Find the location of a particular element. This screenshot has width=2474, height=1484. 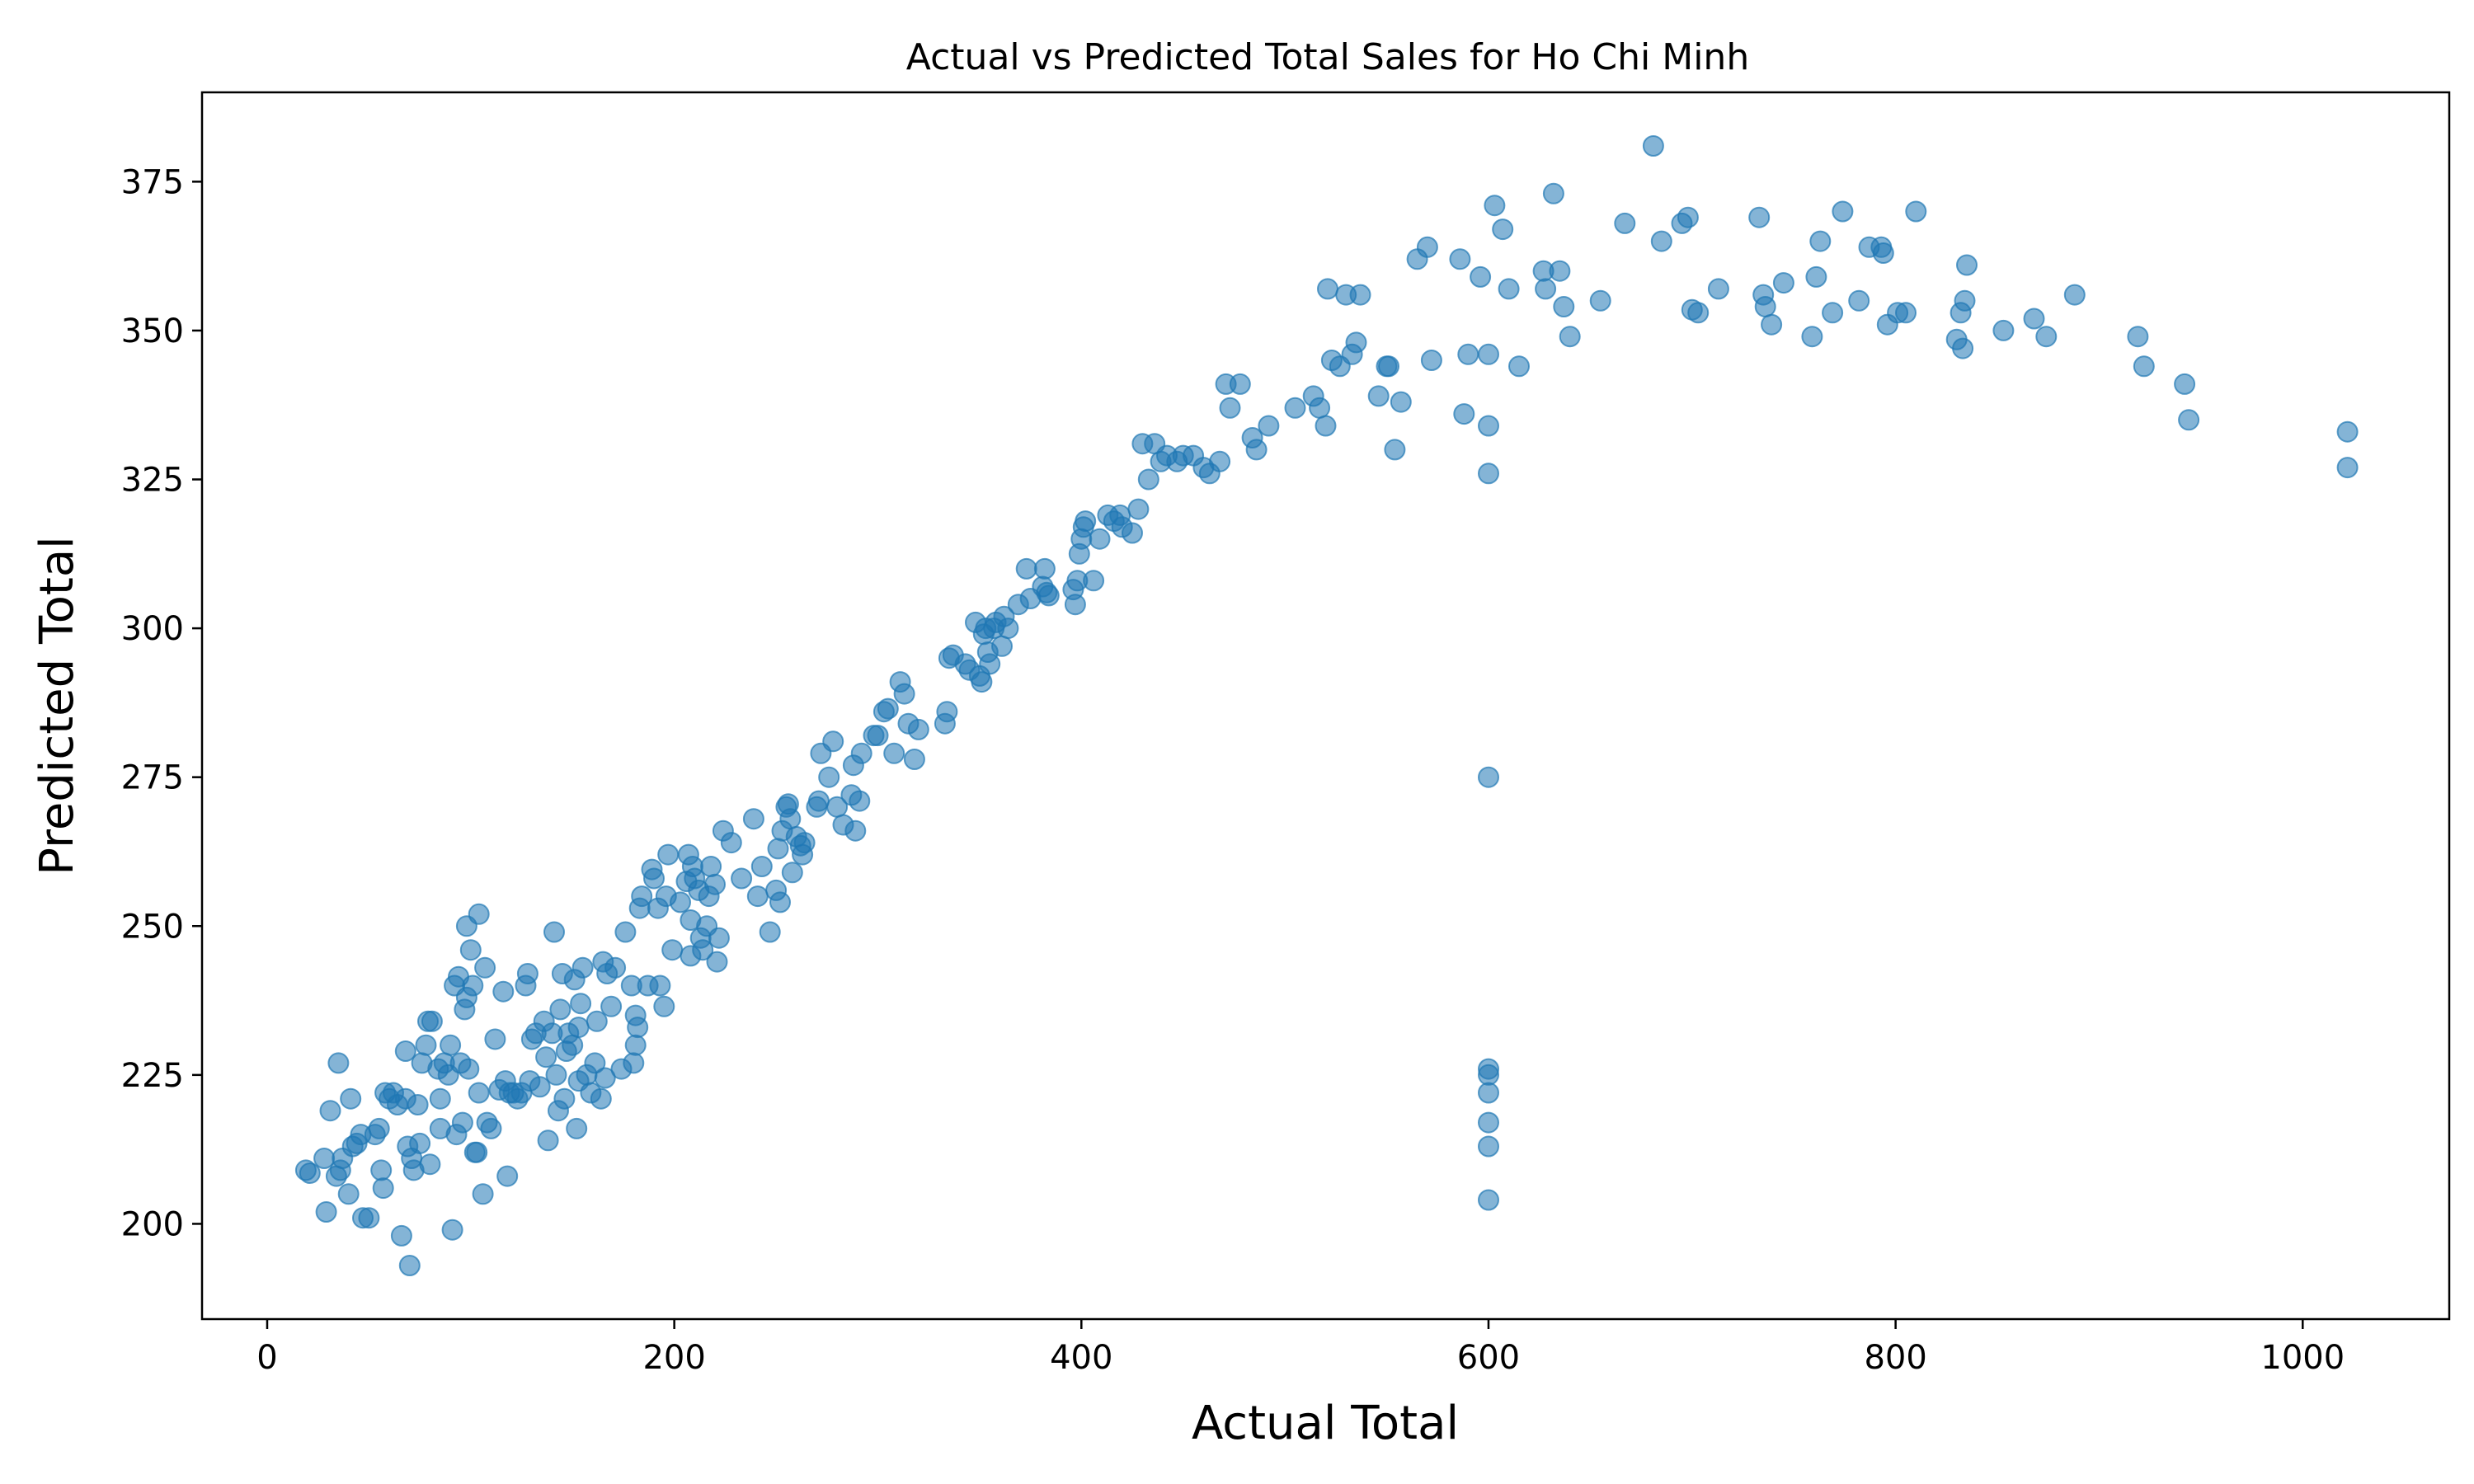

y-tick-label: 200 is located at coordinates (152, 1224).